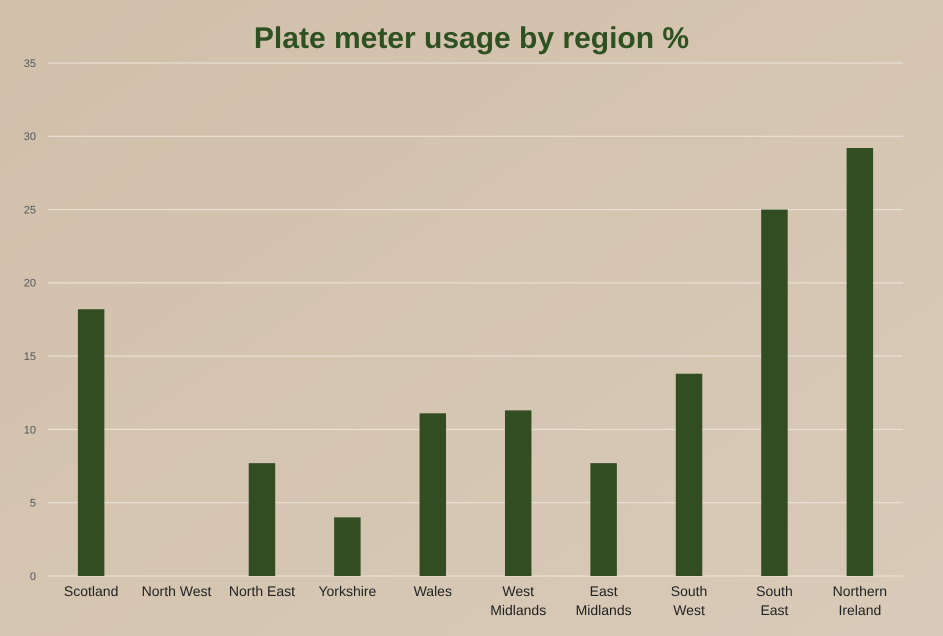  Describe the element at coordinates (30, 210) in the screenshot. I see `y-tick-label: 25` at that location.